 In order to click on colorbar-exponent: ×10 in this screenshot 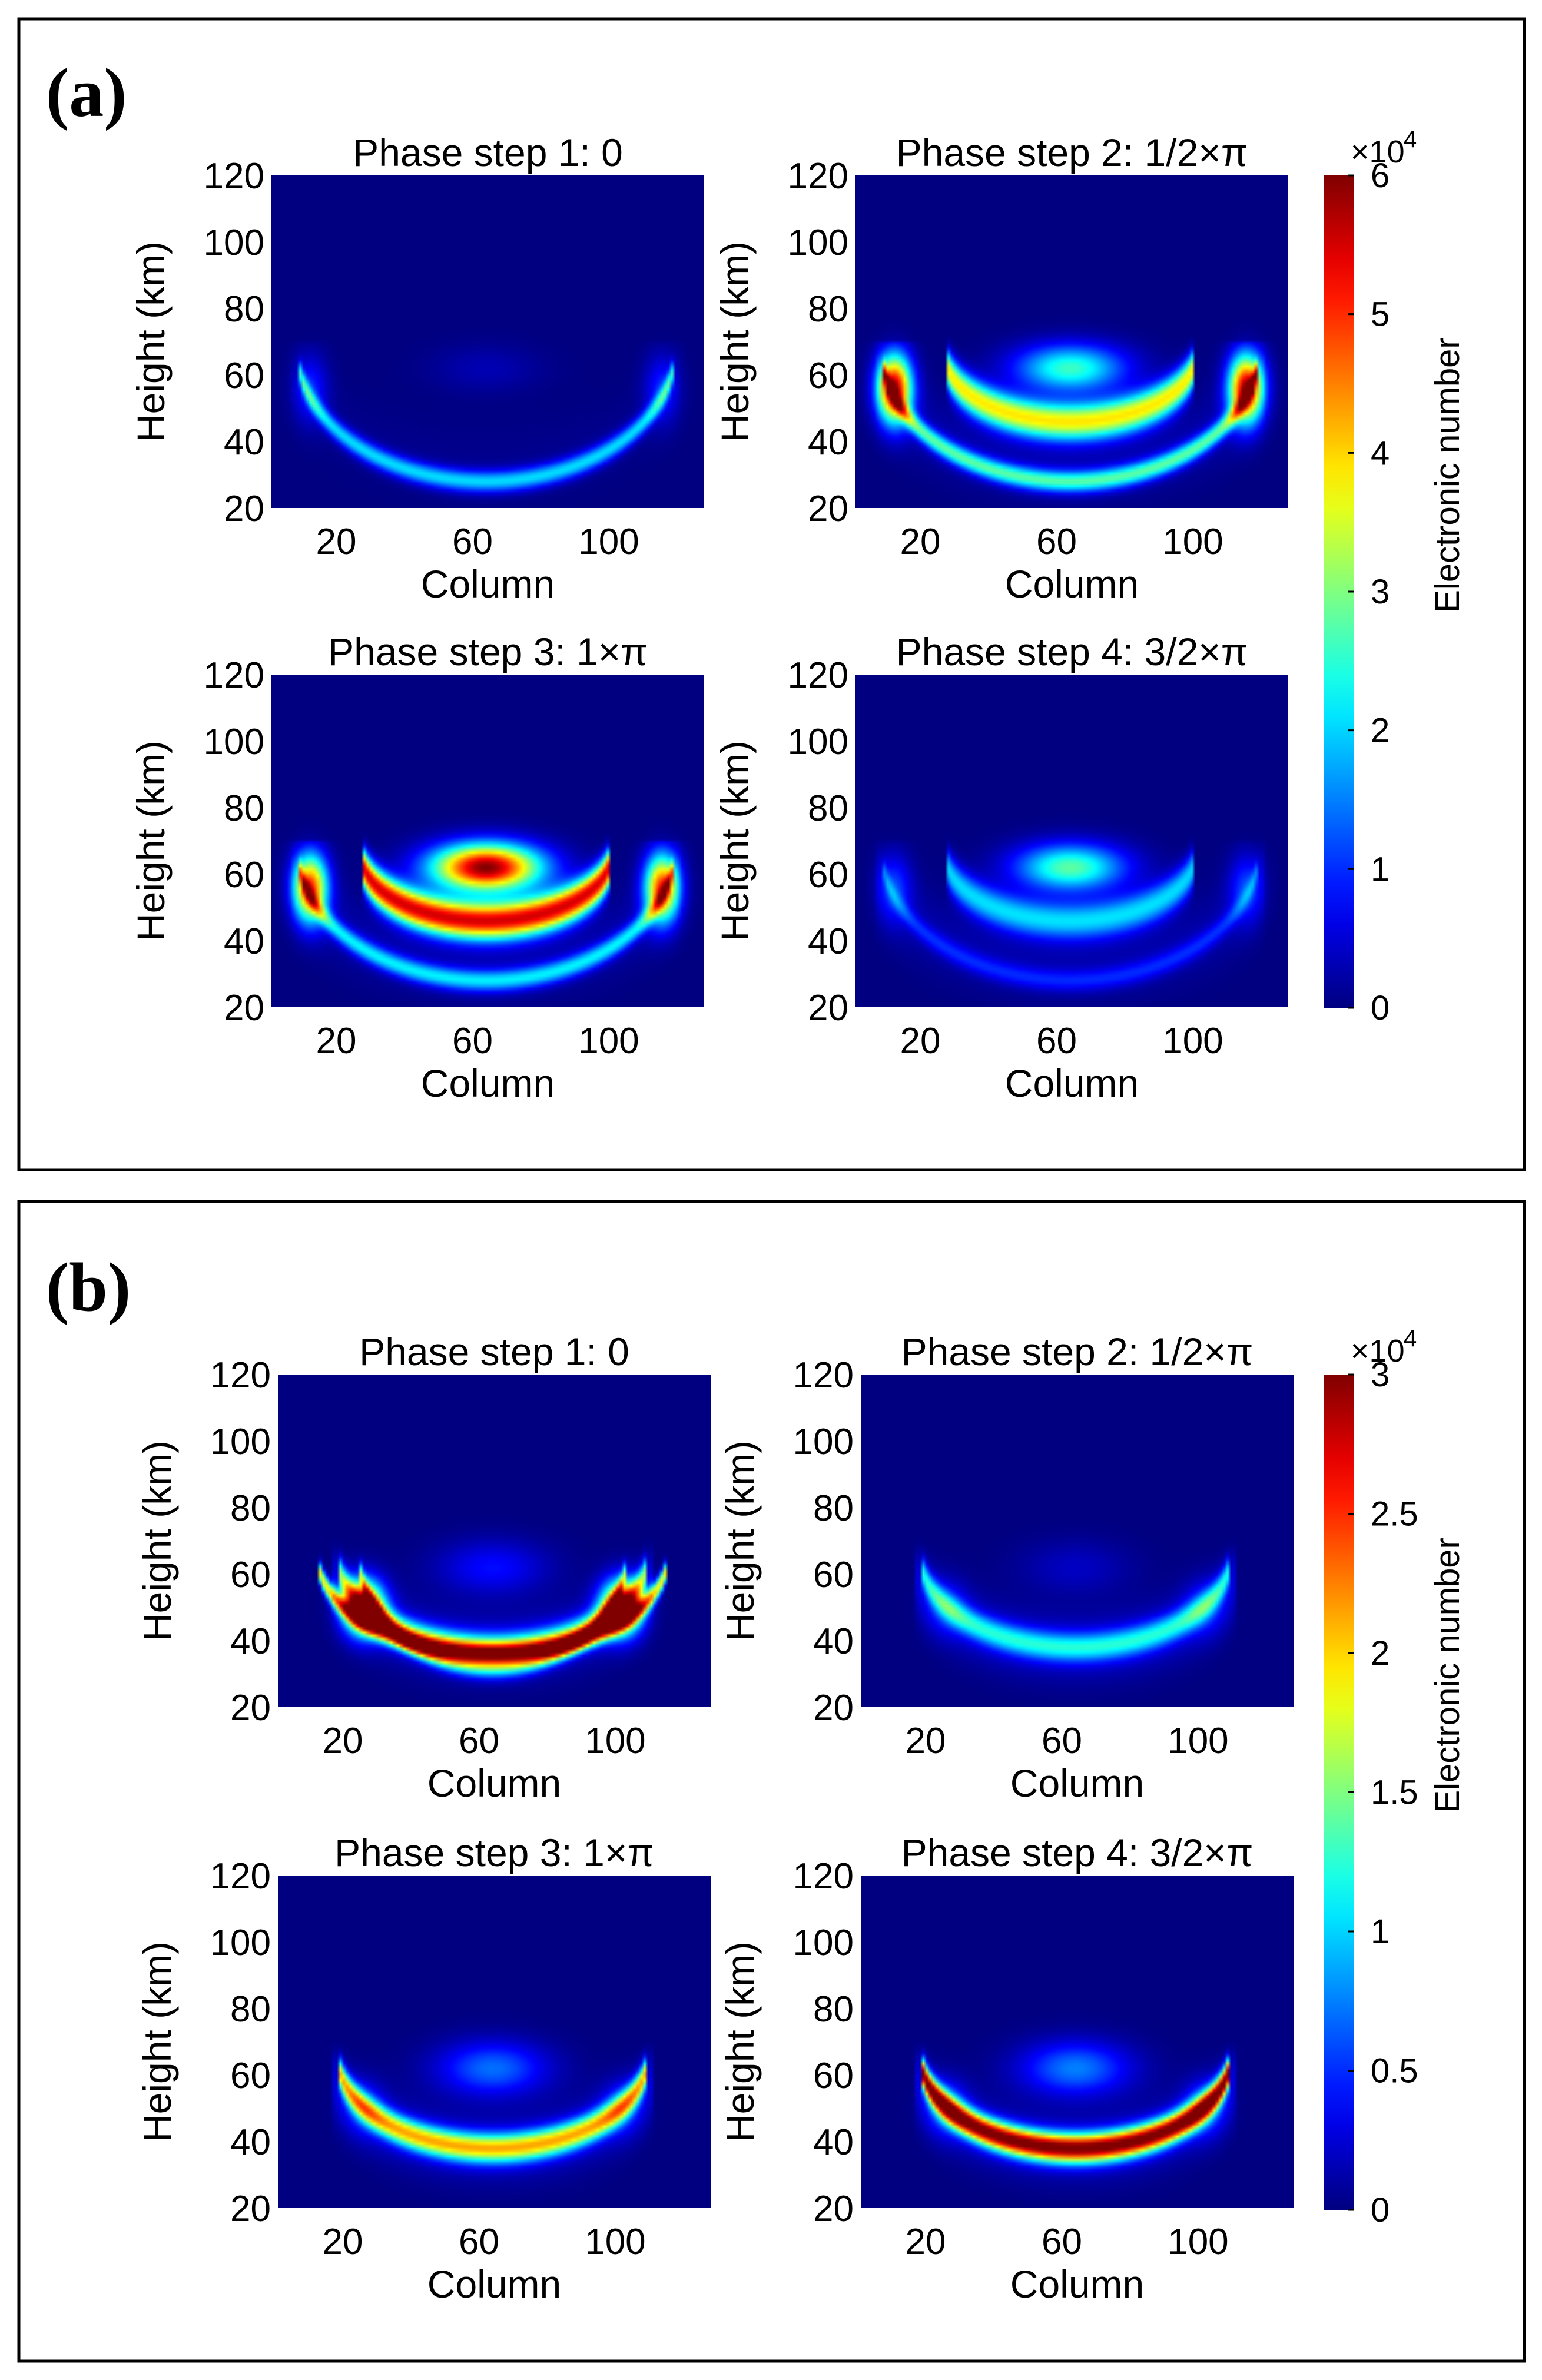, I will do `click(1378, 152)`.